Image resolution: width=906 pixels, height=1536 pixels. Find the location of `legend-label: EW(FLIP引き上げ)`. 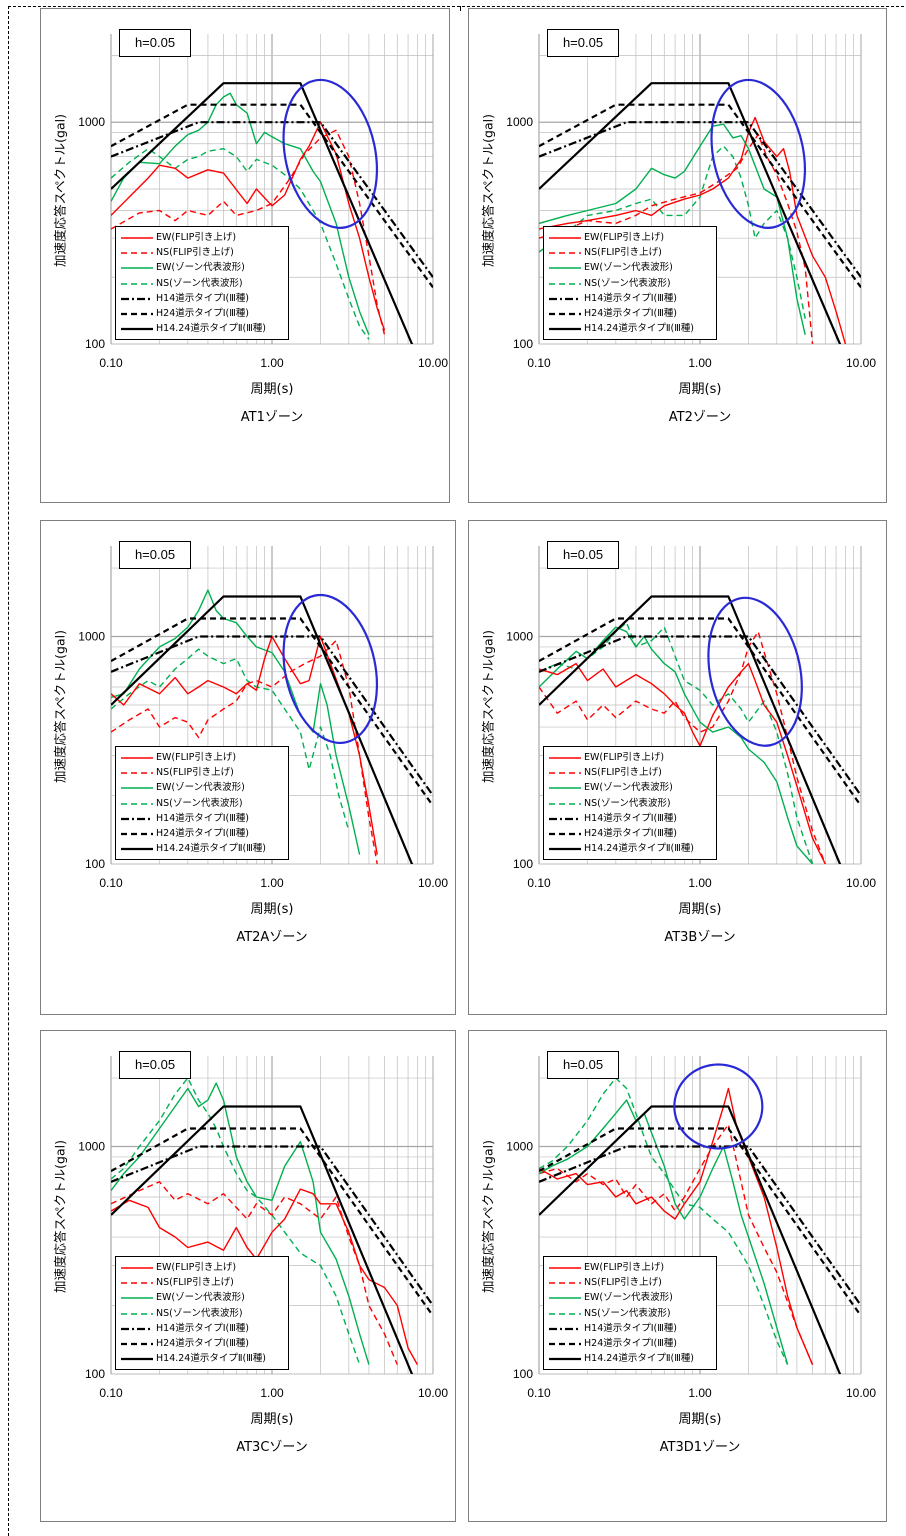

legend-label: EW(FLIP引き上げ) is located at coordinates (624, 237).